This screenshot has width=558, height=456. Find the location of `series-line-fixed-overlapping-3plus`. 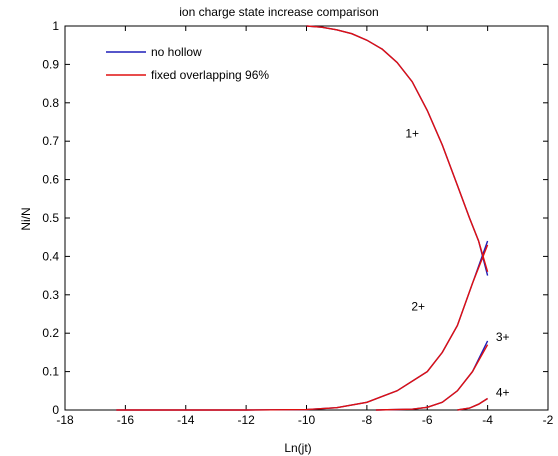

series-line-fixed-overlapping-3plus is located at coordinates (432, 377).